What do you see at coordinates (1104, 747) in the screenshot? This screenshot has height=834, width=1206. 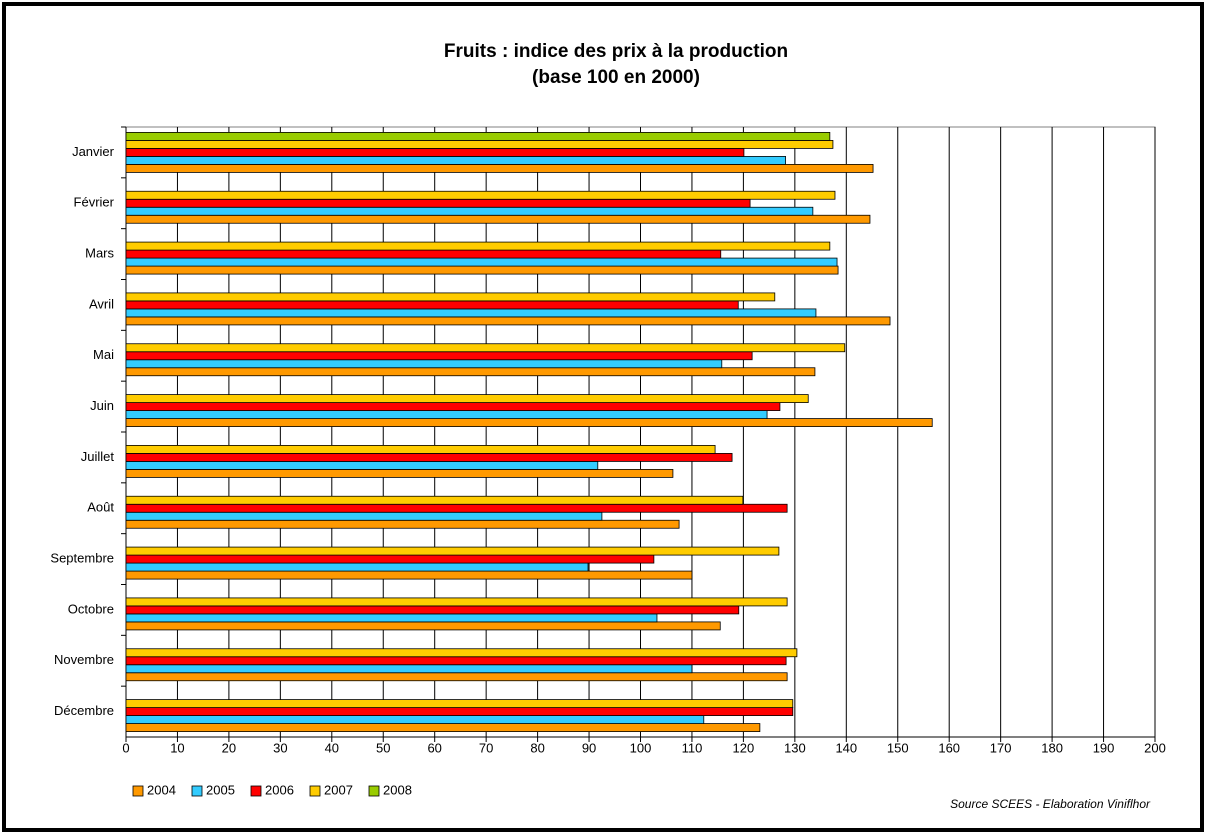 I see `x-tick-label: 190` at bounding box center [1104, 747].